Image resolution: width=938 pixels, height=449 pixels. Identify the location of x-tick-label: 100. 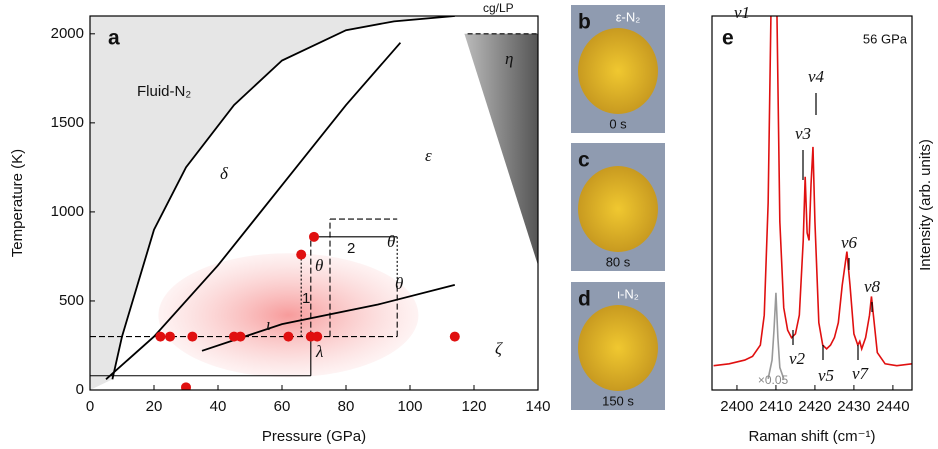
(409, 406).